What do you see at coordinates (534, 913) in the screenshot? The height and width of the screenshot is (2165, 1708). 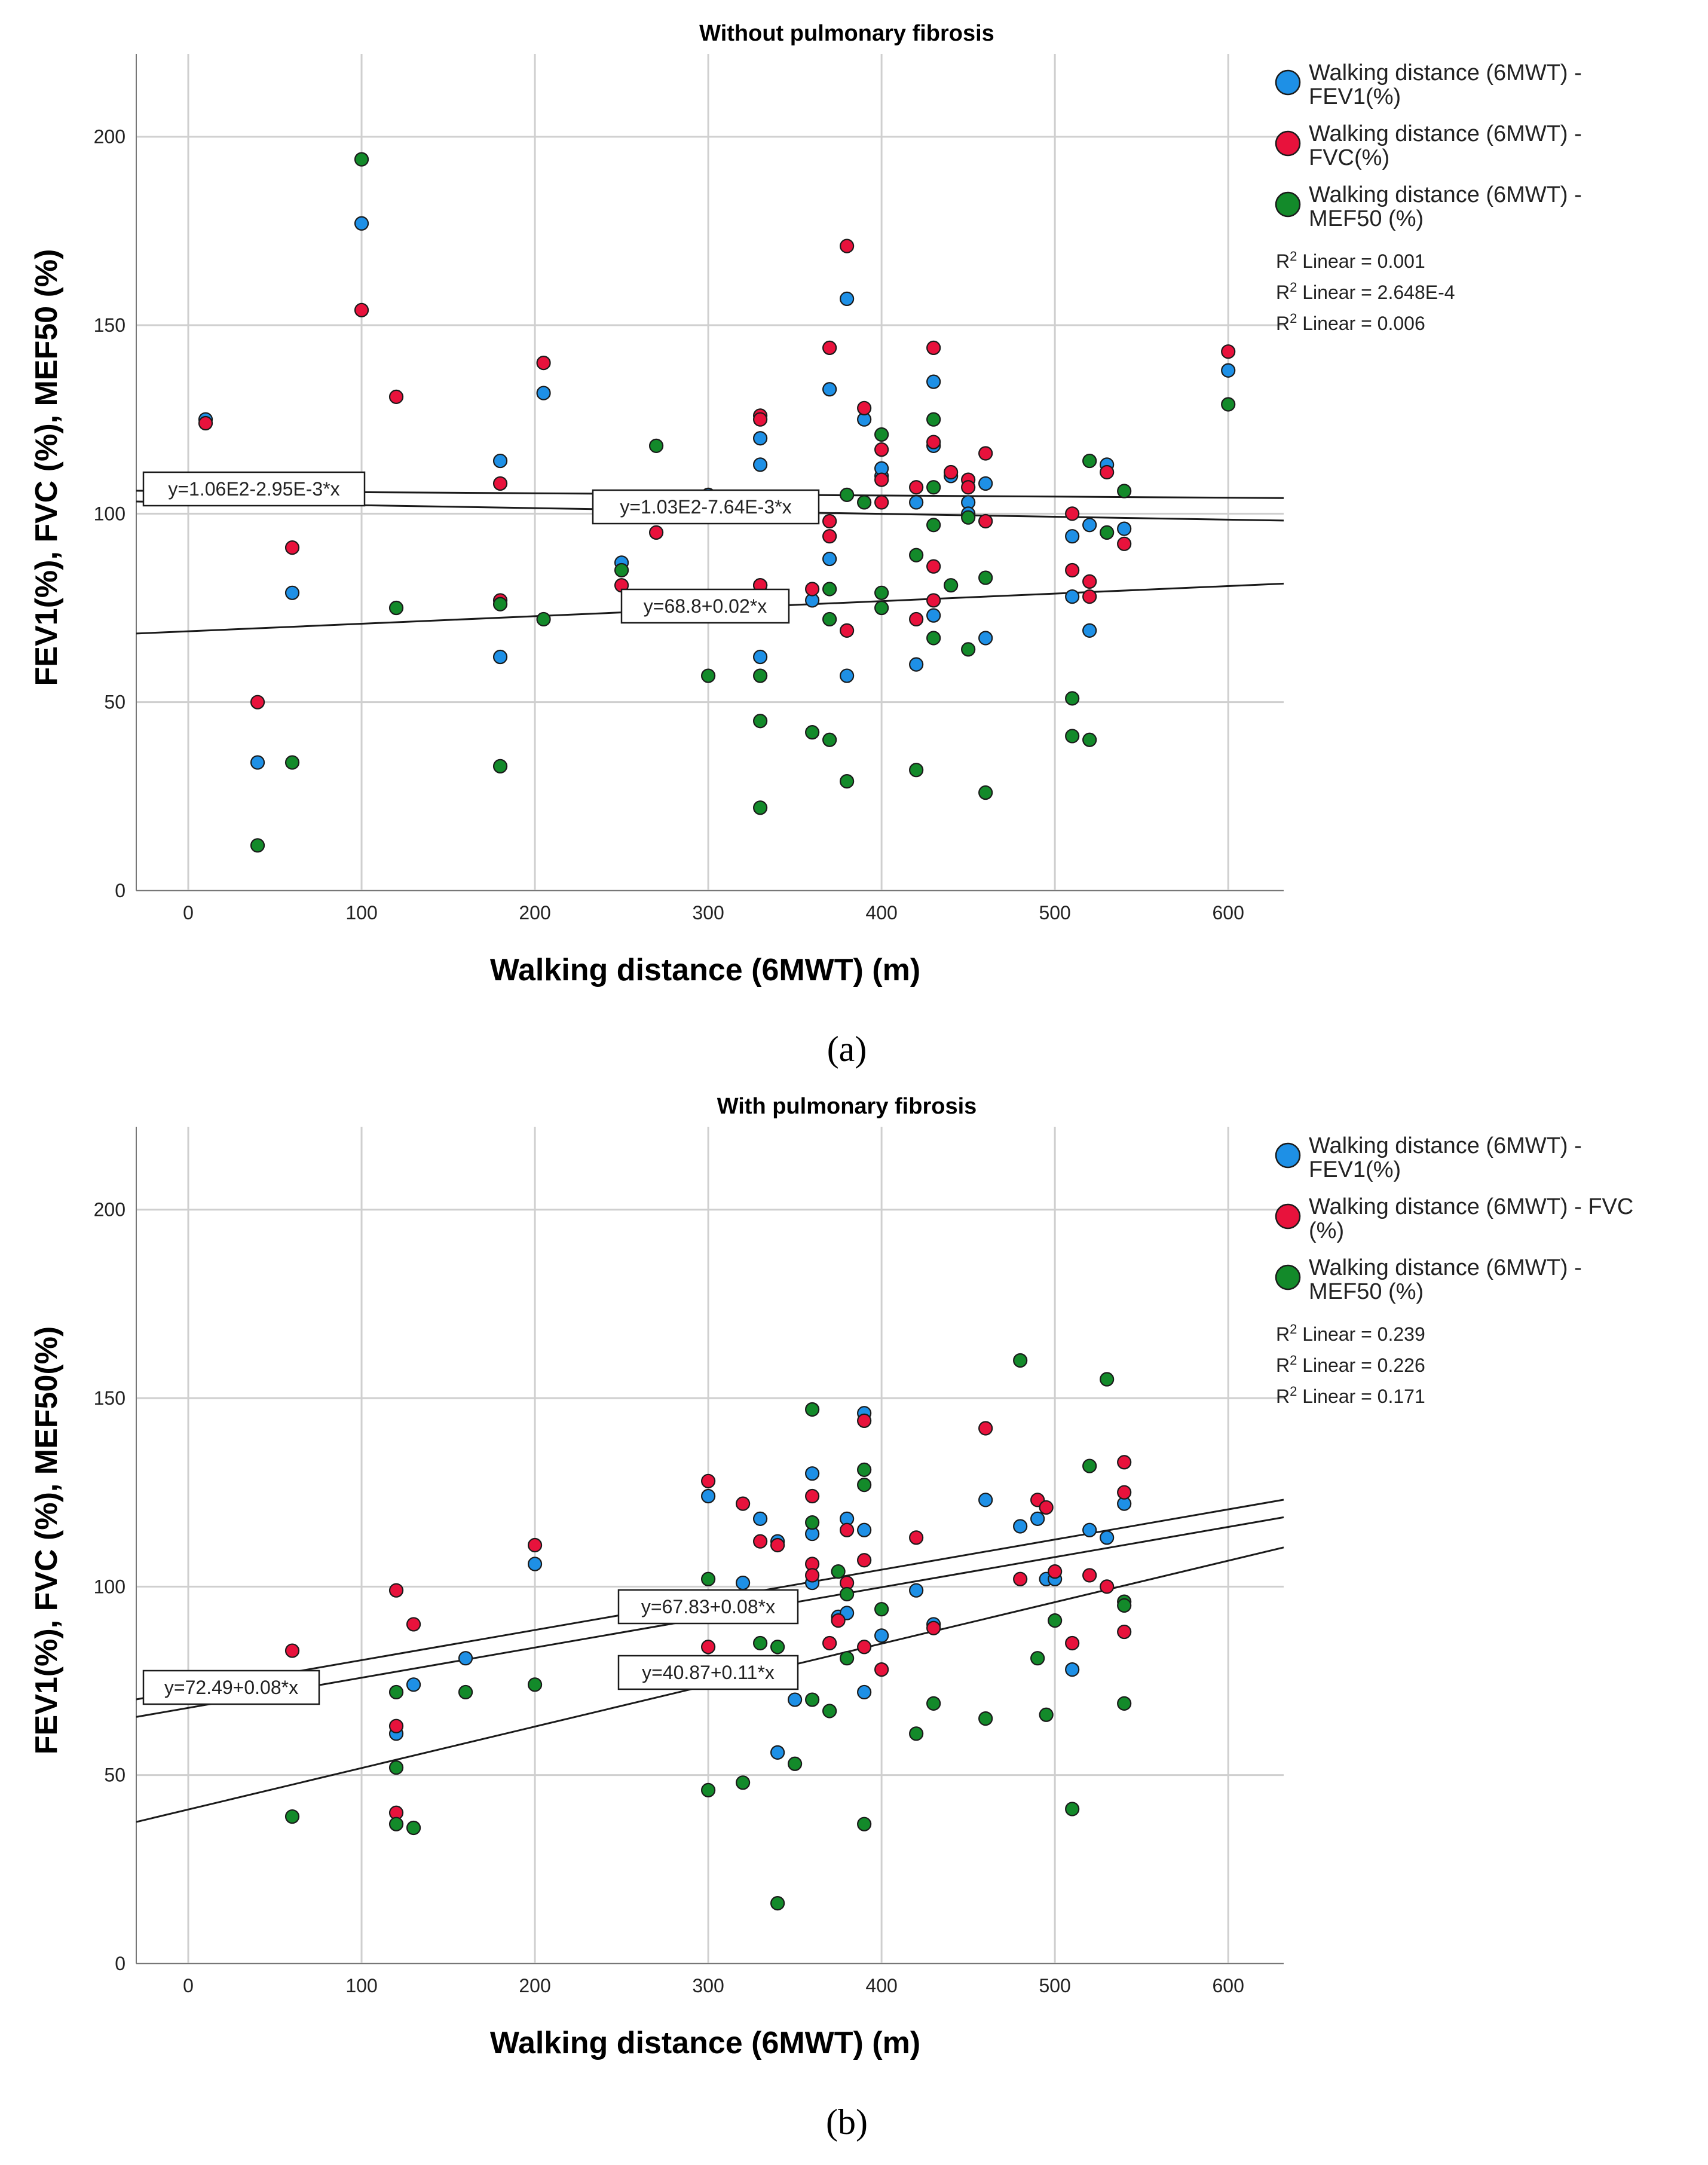 I see `x-tick-label: 200` at bounding box center [534, 913].